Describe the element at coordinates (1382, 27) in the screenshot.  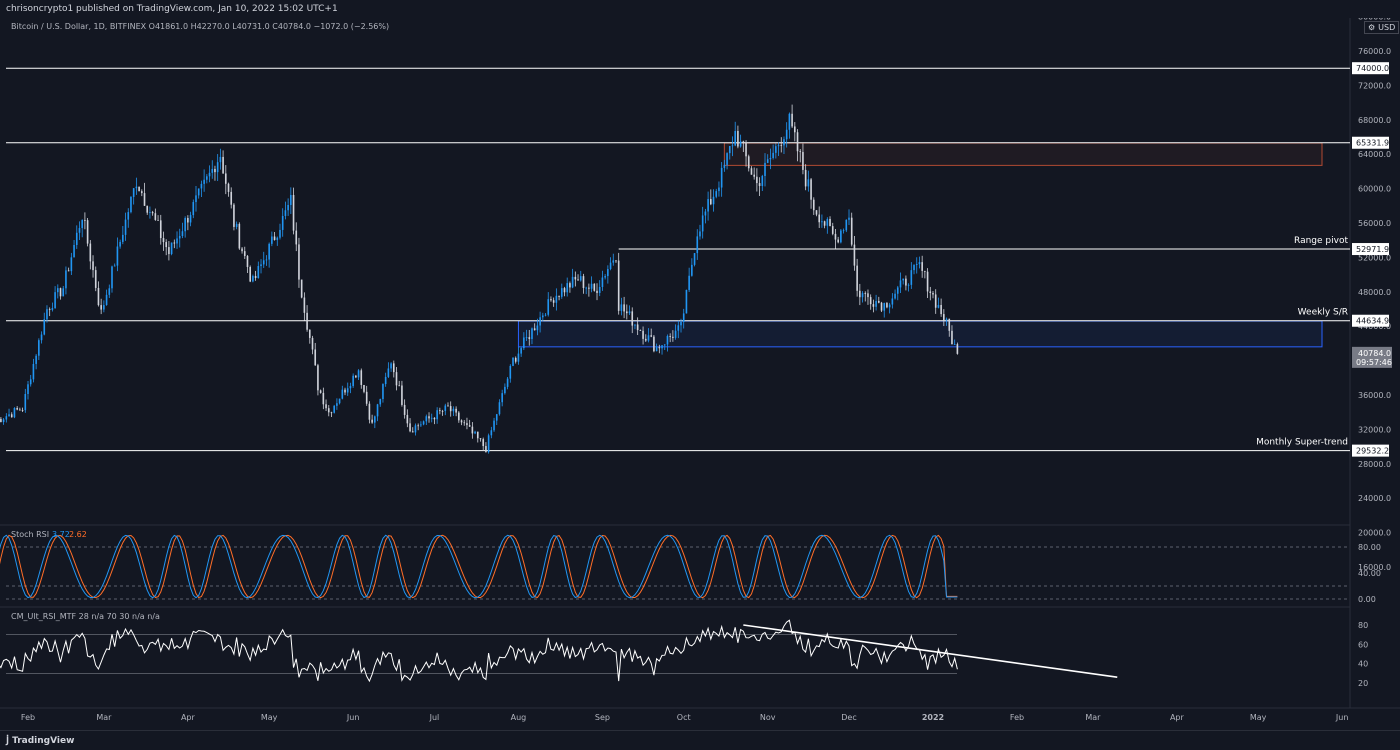
I see `currency-badge: ⚙ USD` at that location.